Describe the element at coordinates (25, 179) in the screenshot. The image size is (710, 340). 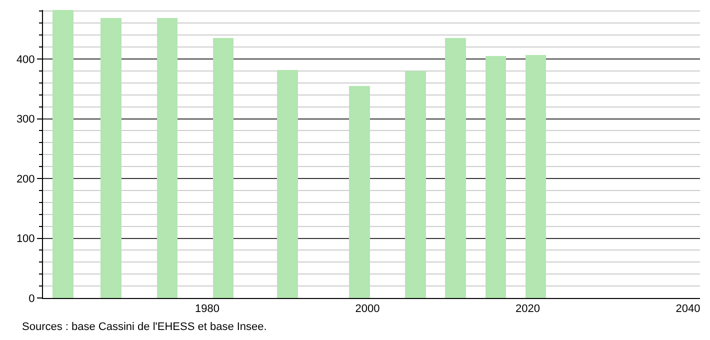
I see `y-tick-label: 200` at that location.